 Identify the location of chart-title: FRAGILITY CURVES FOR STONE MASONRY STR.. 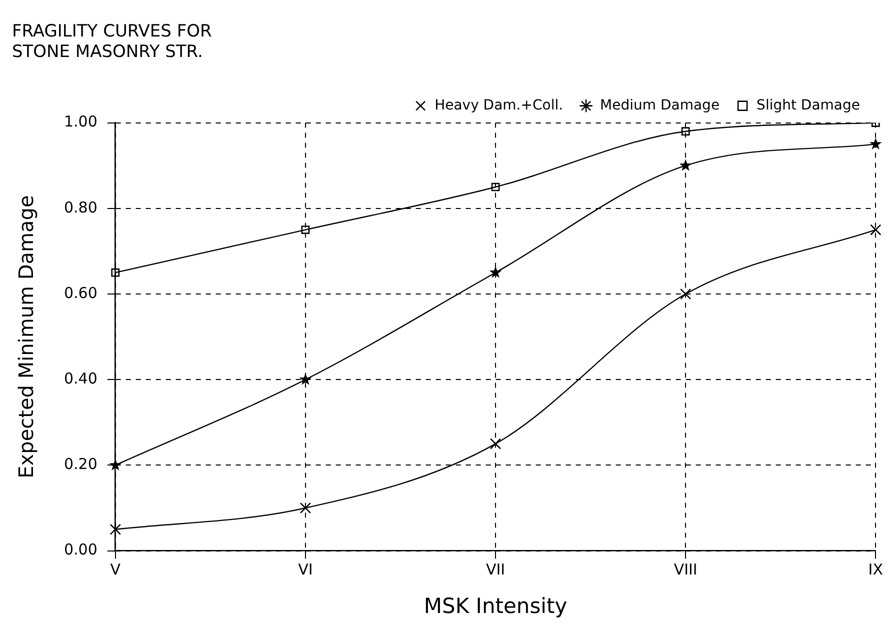
(112, 42).